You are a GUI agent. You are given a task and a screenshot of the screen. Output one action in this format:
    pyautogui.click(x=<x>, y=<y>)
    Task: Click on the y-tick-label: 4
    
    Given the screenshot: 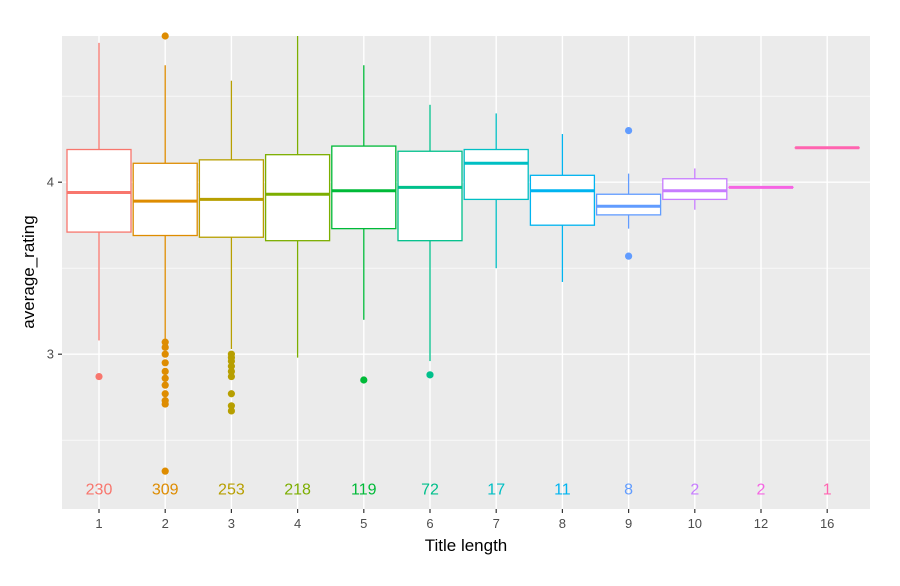 What is the action you would take?
    pyautogui.click(x=50, y=182)
    